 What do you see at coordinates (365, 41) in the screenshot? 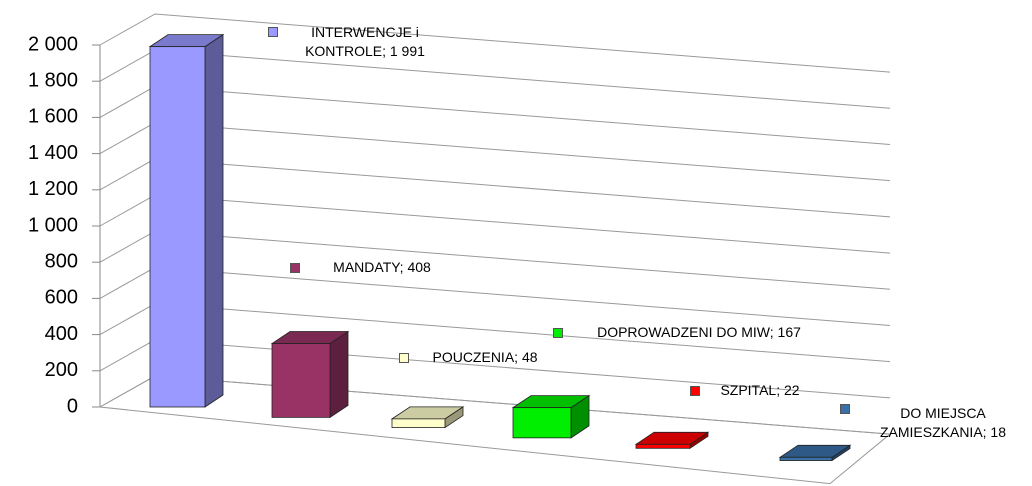
I see `data-label: INTERWENCJE i KONTROLE; 1 991` at bounding box center [365, 41].